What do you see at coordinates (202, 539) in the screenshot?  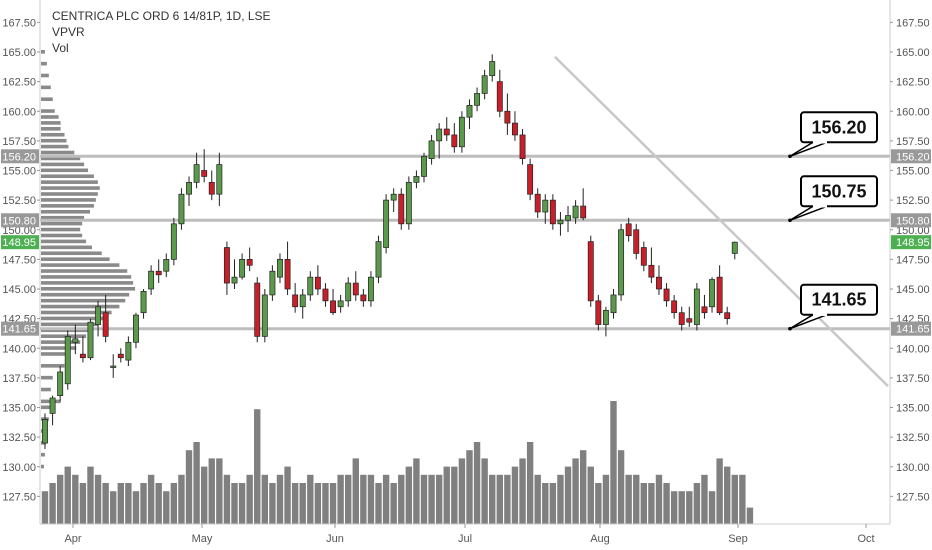 I see `time-tick-label: May` at bounding box center [202, 539].